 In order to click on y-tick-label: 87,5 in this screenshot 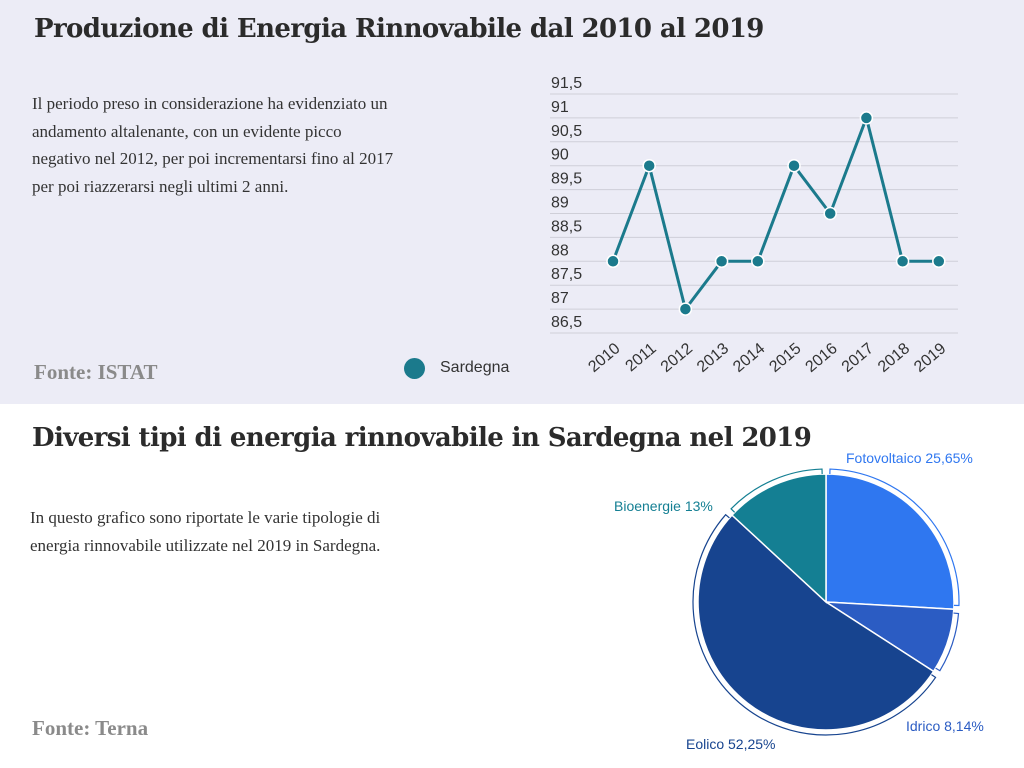, I will do `click(566, 274)`.